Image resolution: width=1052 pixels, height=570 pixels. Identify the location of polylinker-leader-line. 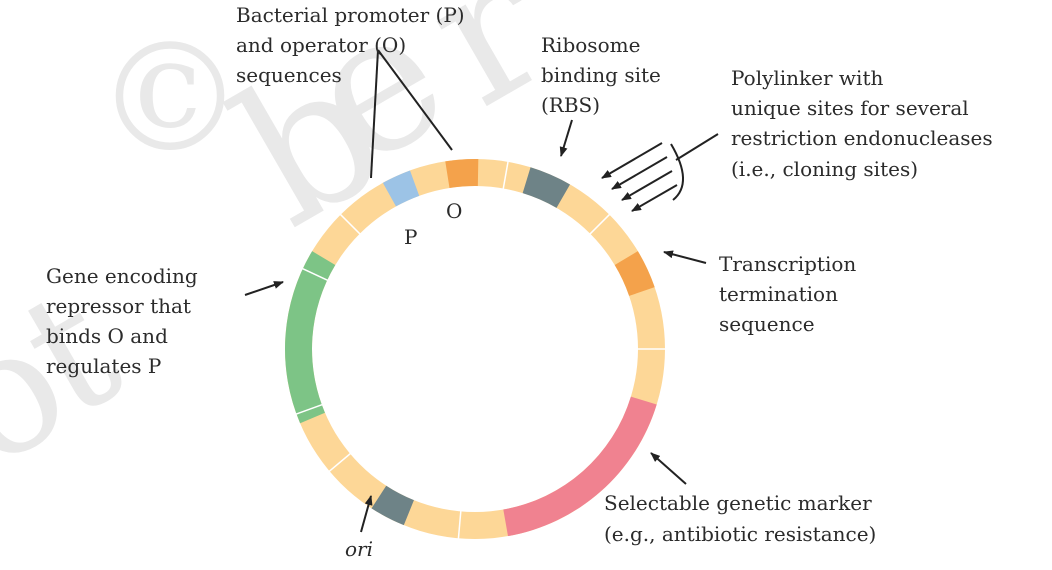
(697, 147).